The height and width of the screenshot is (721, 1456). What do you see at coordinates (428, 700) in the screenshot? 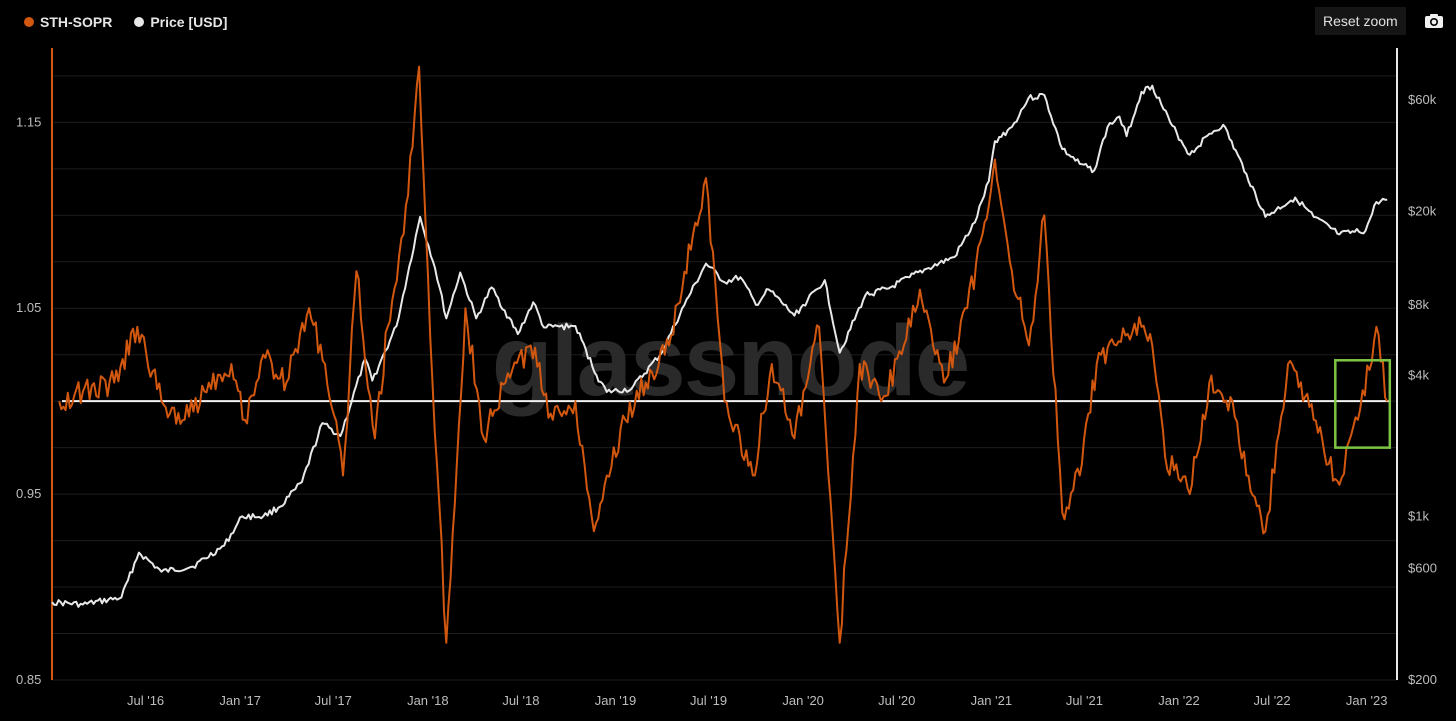
I see `x-tick-label: Jan '18` at bounding box center [428, 700].